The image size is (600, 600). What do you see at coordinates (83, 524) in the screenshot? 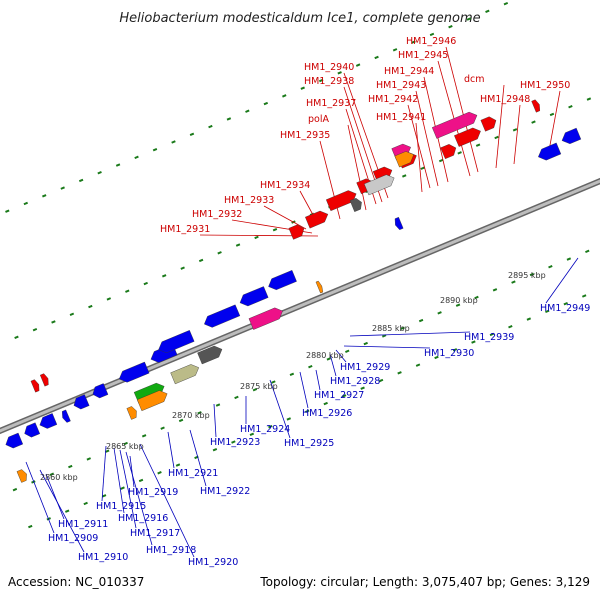
I see `gene-label-reverse: HM1_2911` at bounding box center [83, 524].